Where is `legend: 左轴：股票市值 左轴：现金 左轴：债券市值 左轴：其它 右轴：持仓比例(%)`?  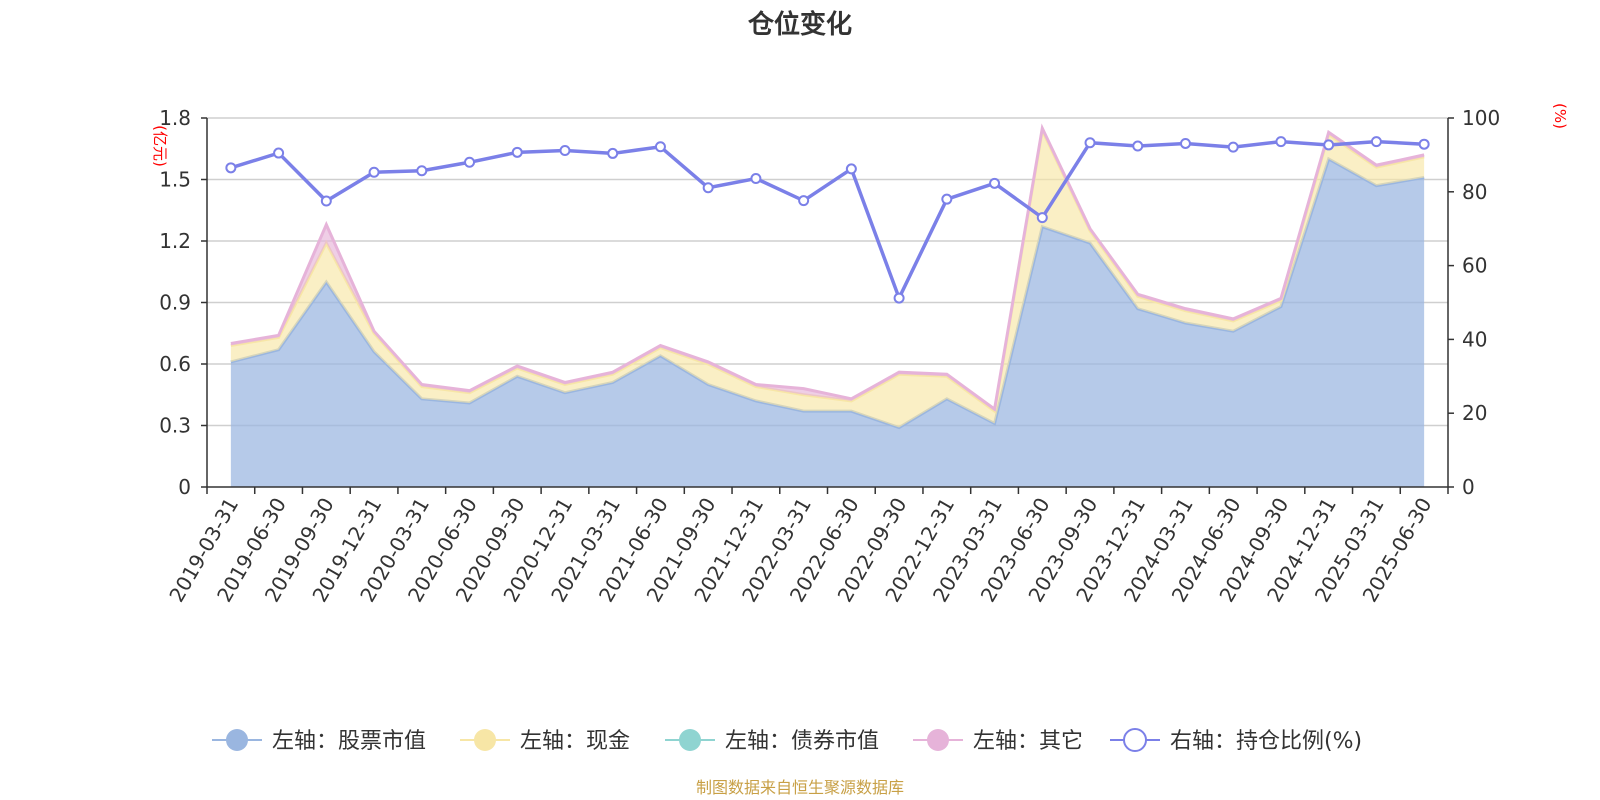
legend: 左轴：股票市值 左轴：现金 左轴：债券市值 左轴：其它 右轴：持仓比例(%) is located at coordinates (787, 741).